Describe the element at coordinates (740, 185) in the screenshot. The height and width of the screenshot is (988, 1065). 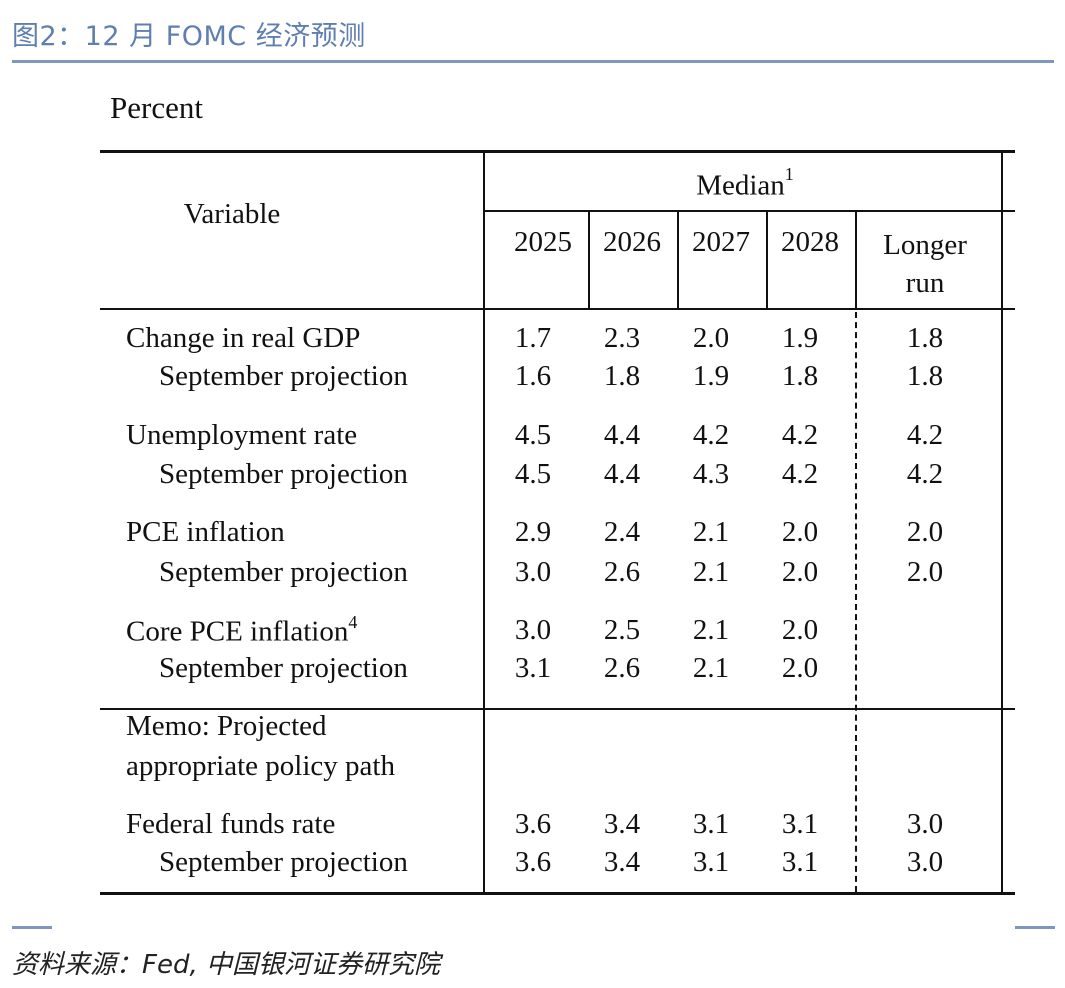
I see `median-header-text: Median` at that location.